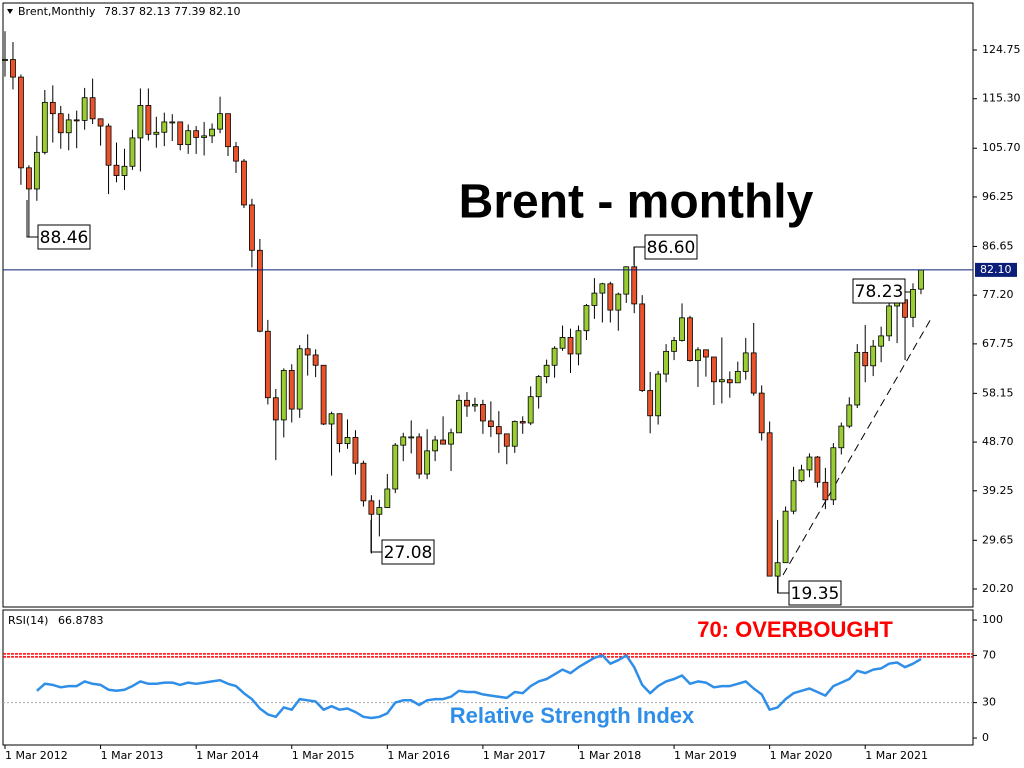 Image resolution: width=1024 pixels, height=768 pixels. What do you see at coordinates (998, 196) in the screenshot?
I see `y-tick-label: 96.25` at bounding box center [998, 196].